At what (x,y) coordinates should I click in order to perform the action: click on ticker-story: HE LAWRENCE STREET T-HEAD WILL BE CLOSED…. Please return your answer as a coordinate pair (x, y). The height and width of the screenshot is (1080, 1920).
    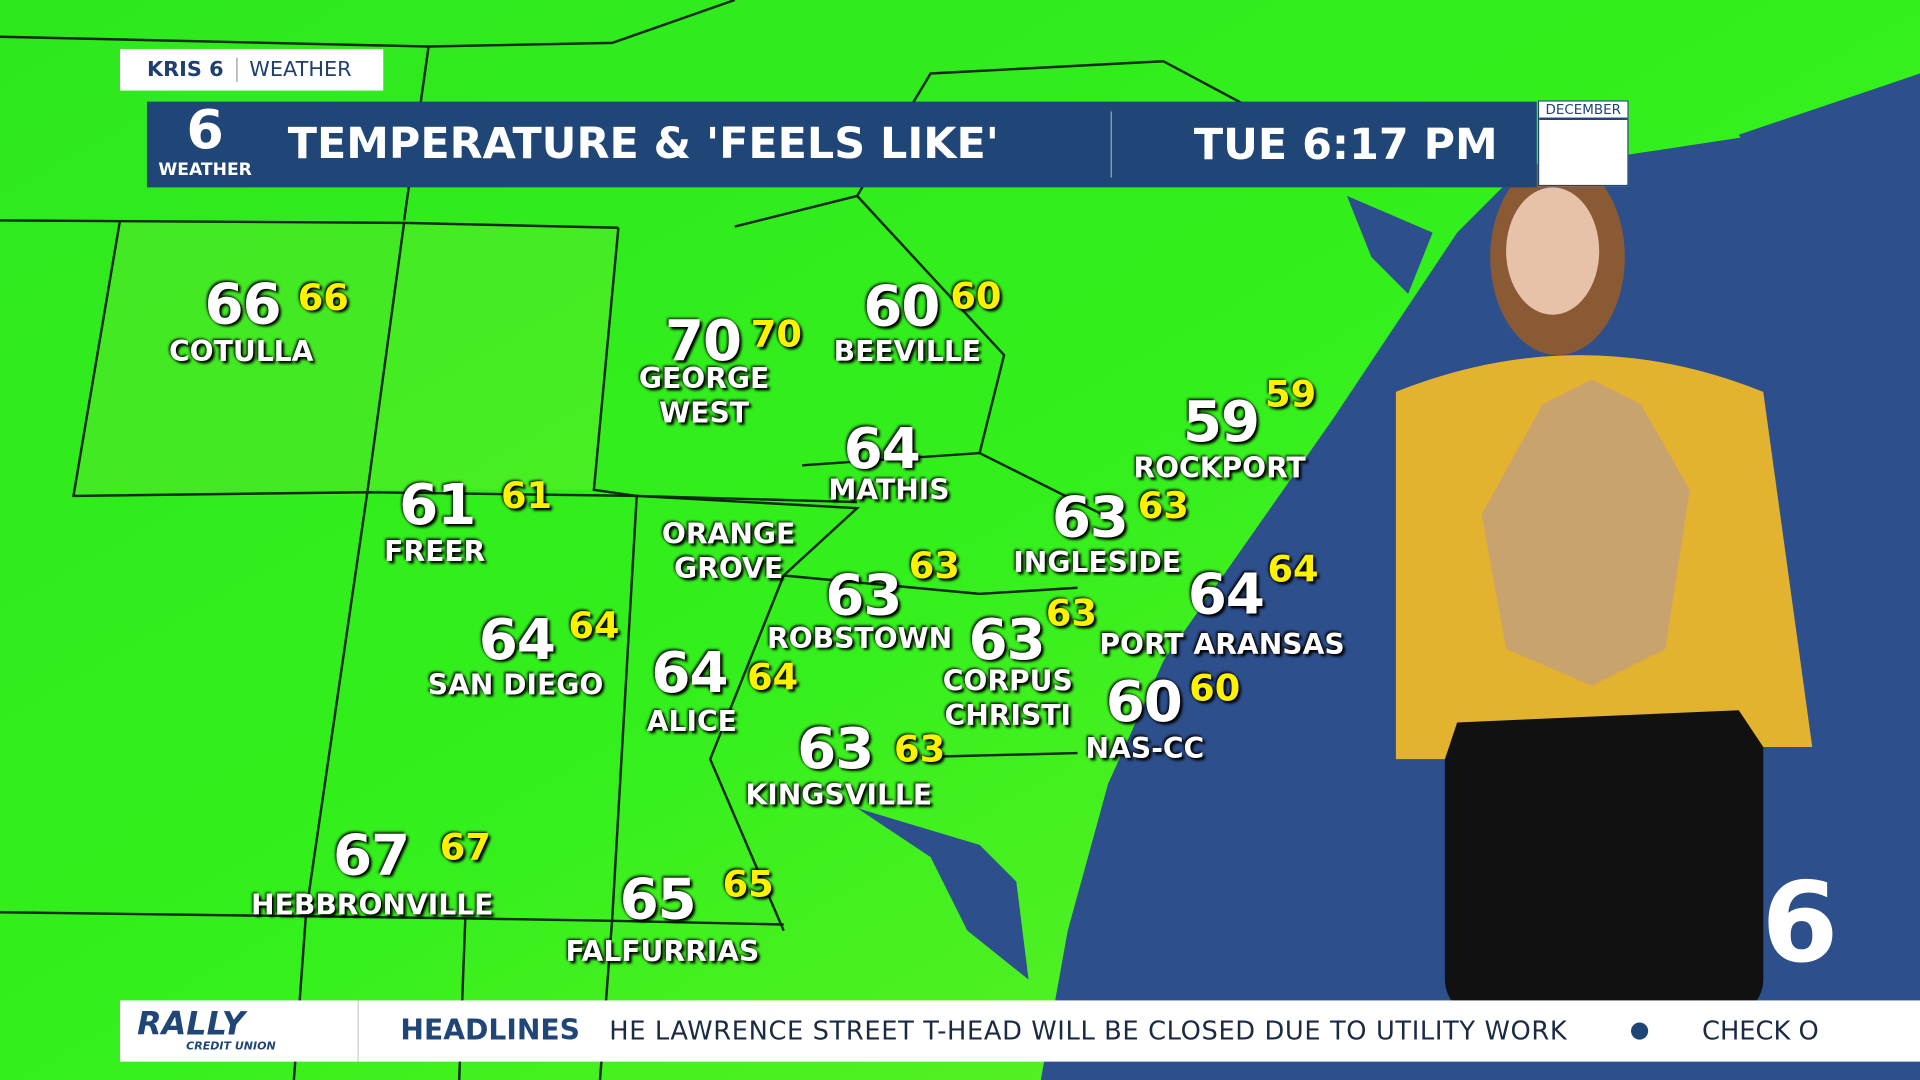
    Looking at the image, I should click on (1088, 1031).